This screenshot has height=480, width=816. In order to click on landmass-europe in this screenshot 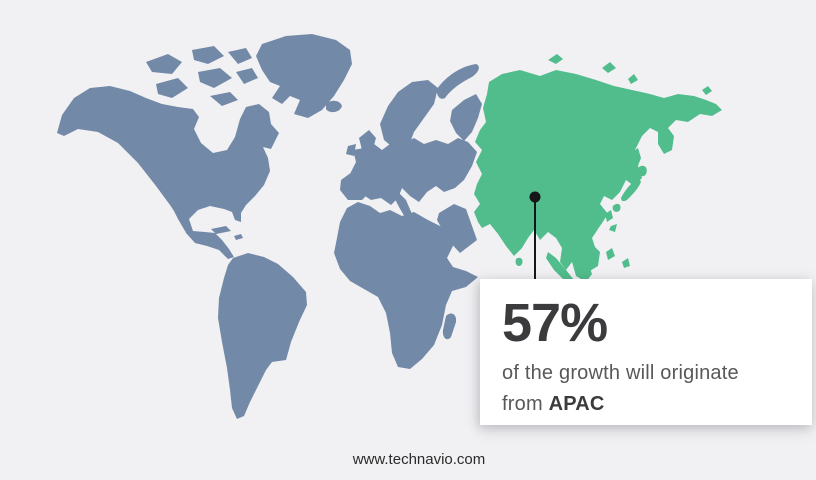, I will do `click(413, 171)`.